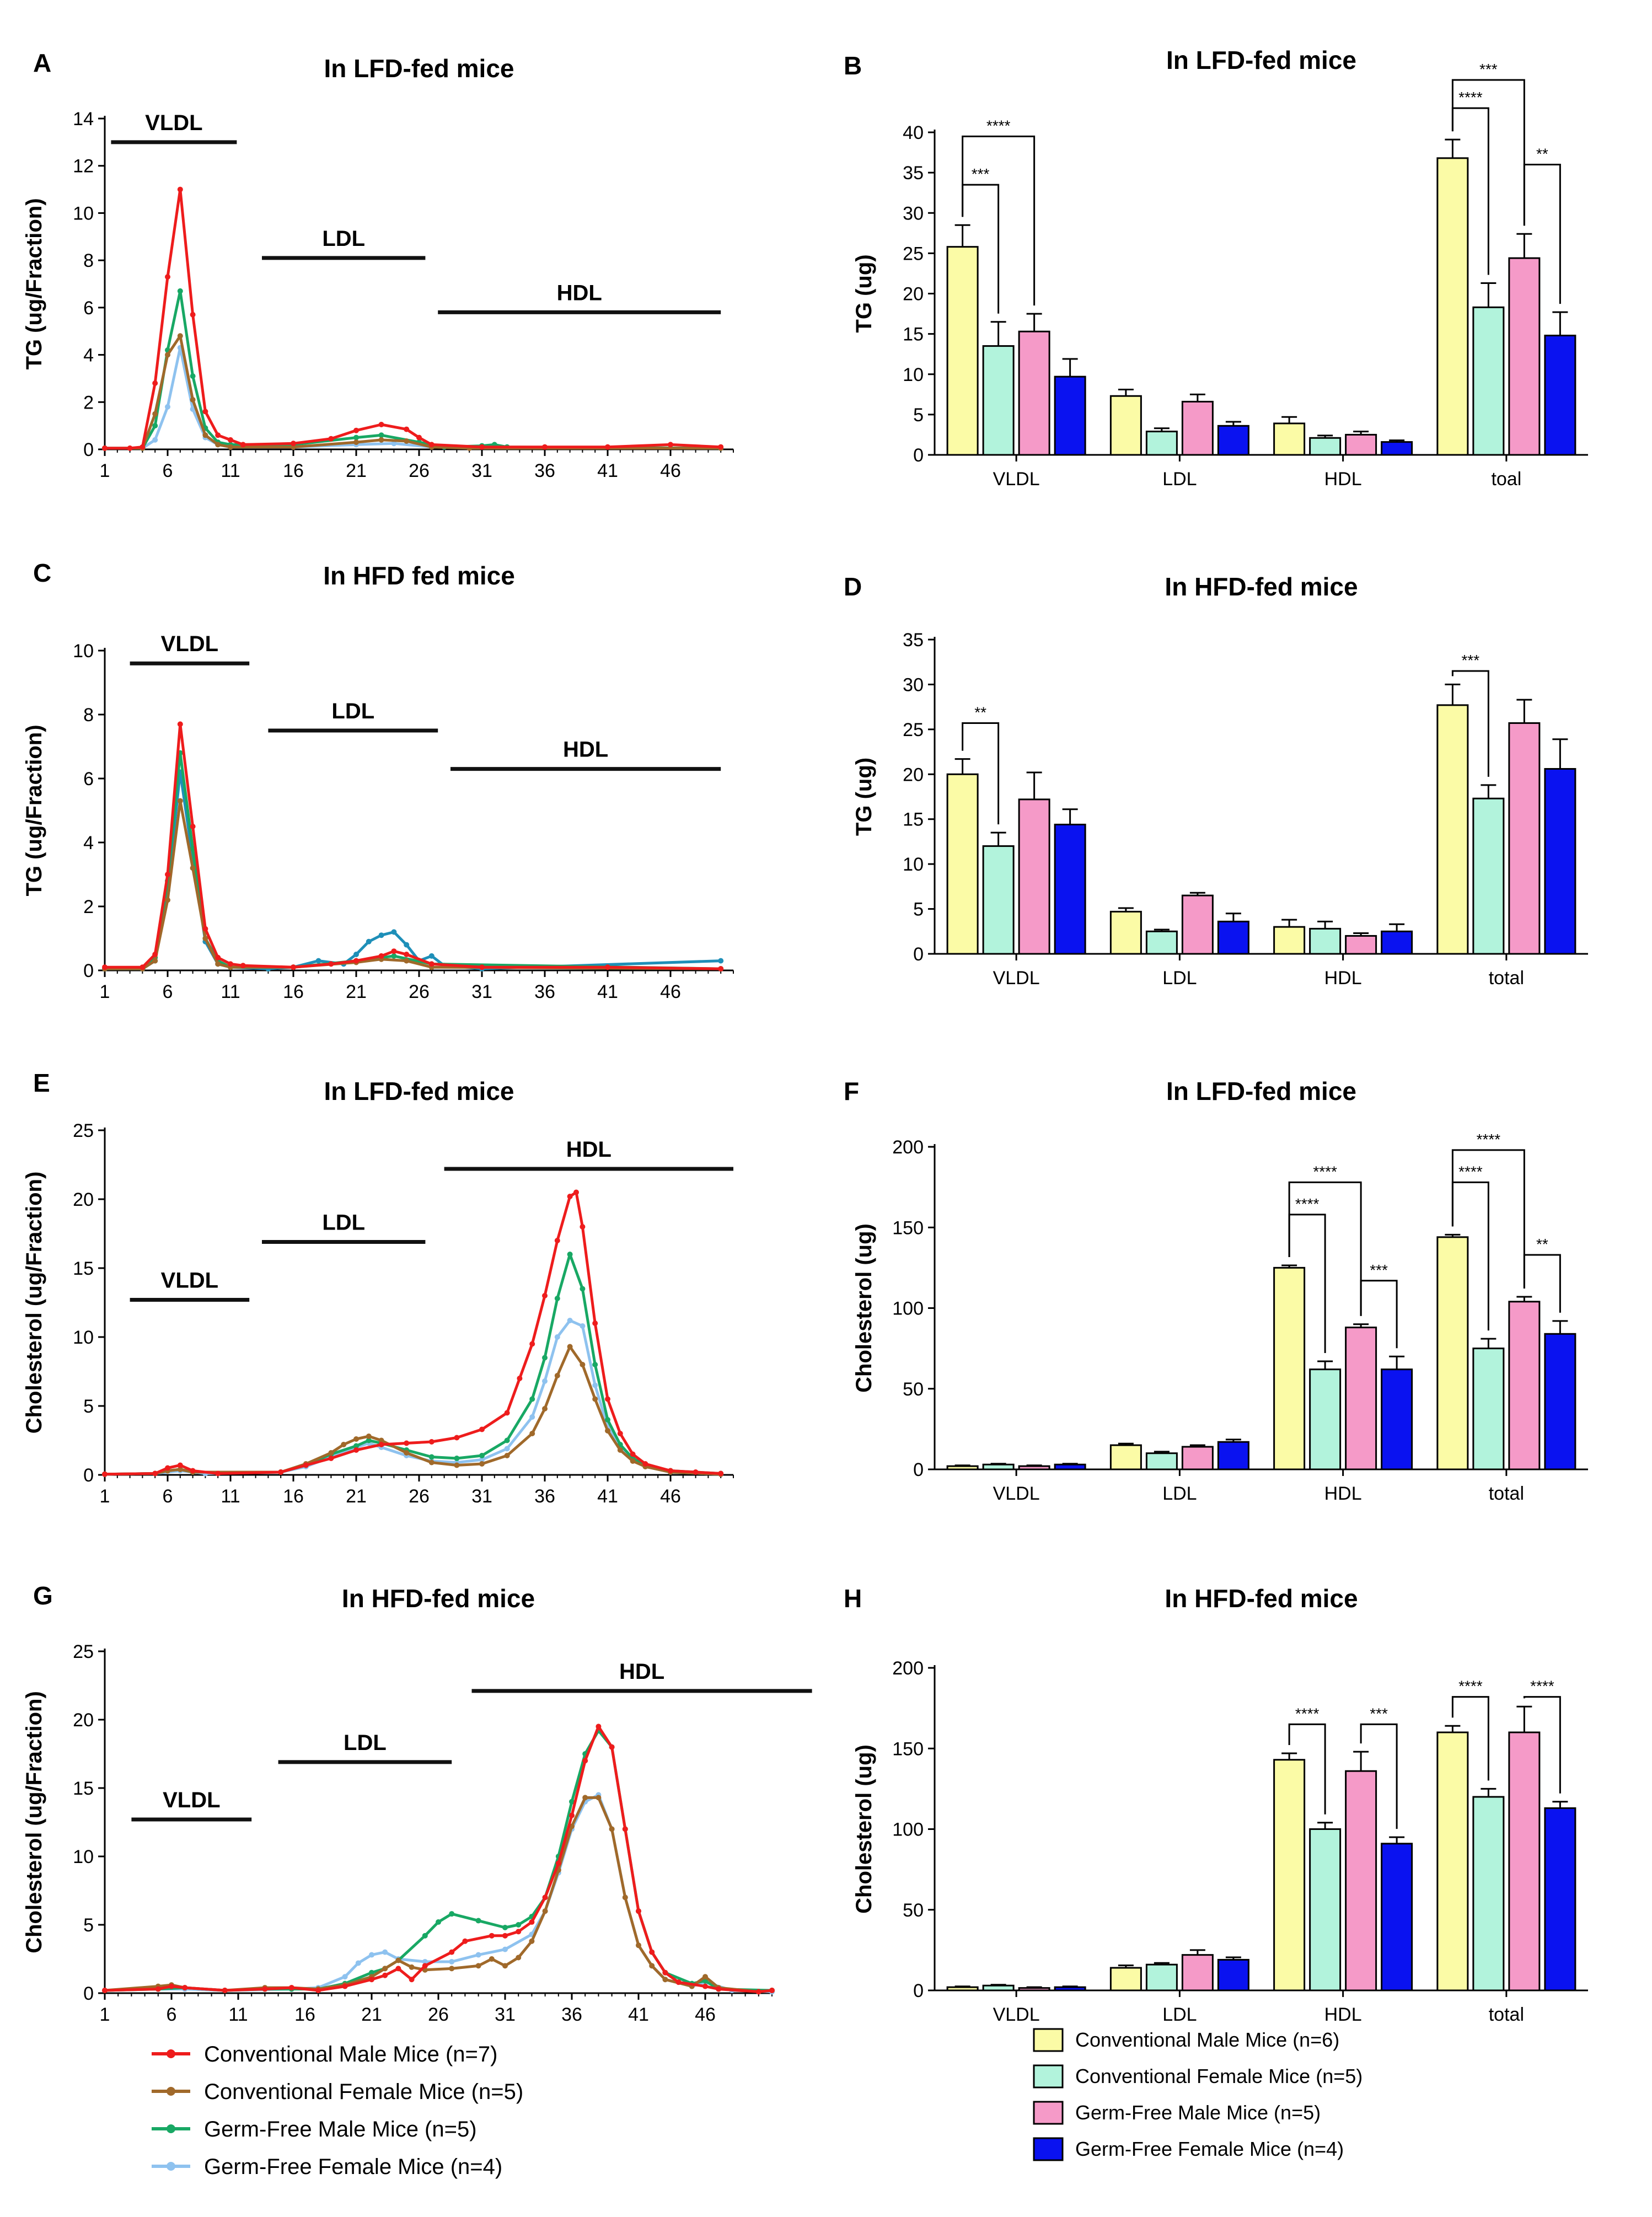  Describe the element at coordinates (350, 2054) in the screenshot. I see `legend-label: Conventional Male Mice (n=7)` at that location.